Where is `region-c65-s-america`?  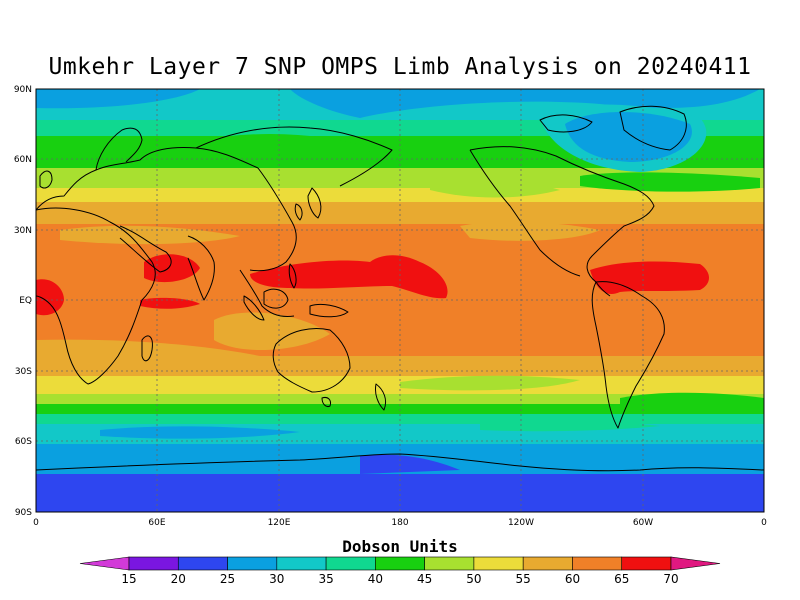 region-c65-s-america is located at coordinates (649, 277).